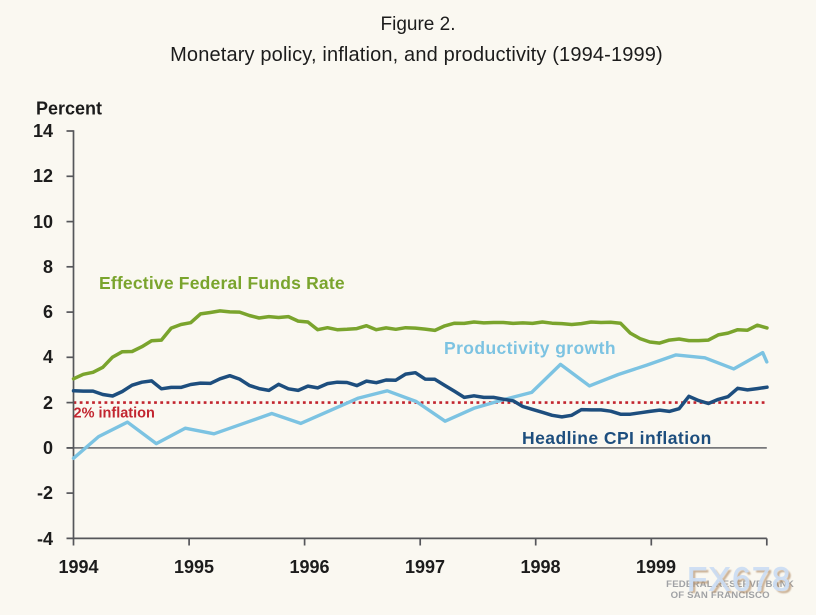  Describe the element at coordinates (48, 403) in the screenshot. I see `svg-text: 2` at that location.